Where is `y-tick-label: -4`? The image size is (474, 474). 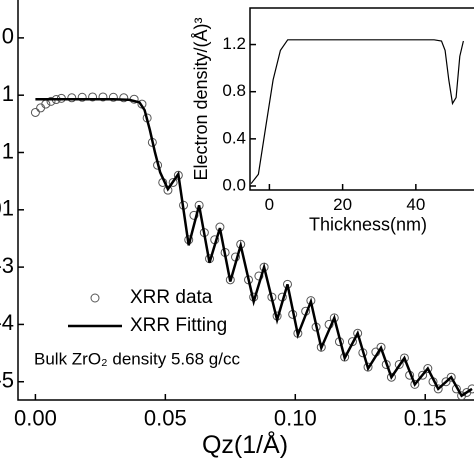
y-tick-label: -4 is located at coordinates (7, 322).